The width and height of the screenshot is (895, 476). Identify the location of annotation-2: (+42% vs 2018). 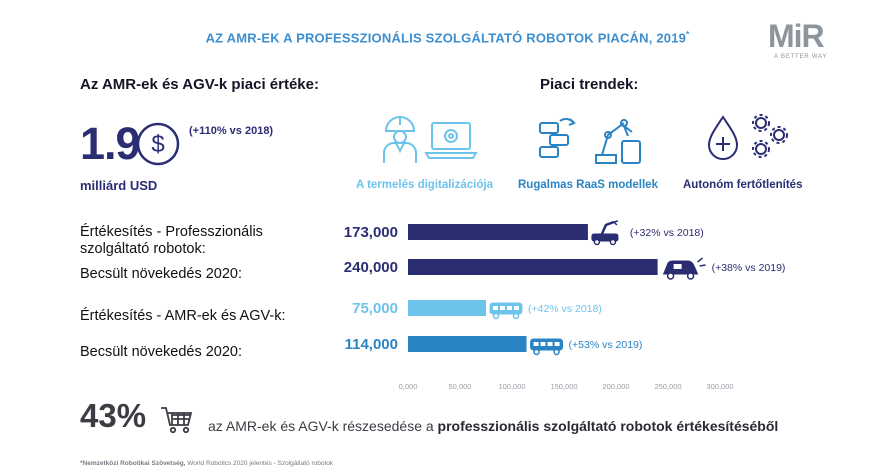
(565, 309).